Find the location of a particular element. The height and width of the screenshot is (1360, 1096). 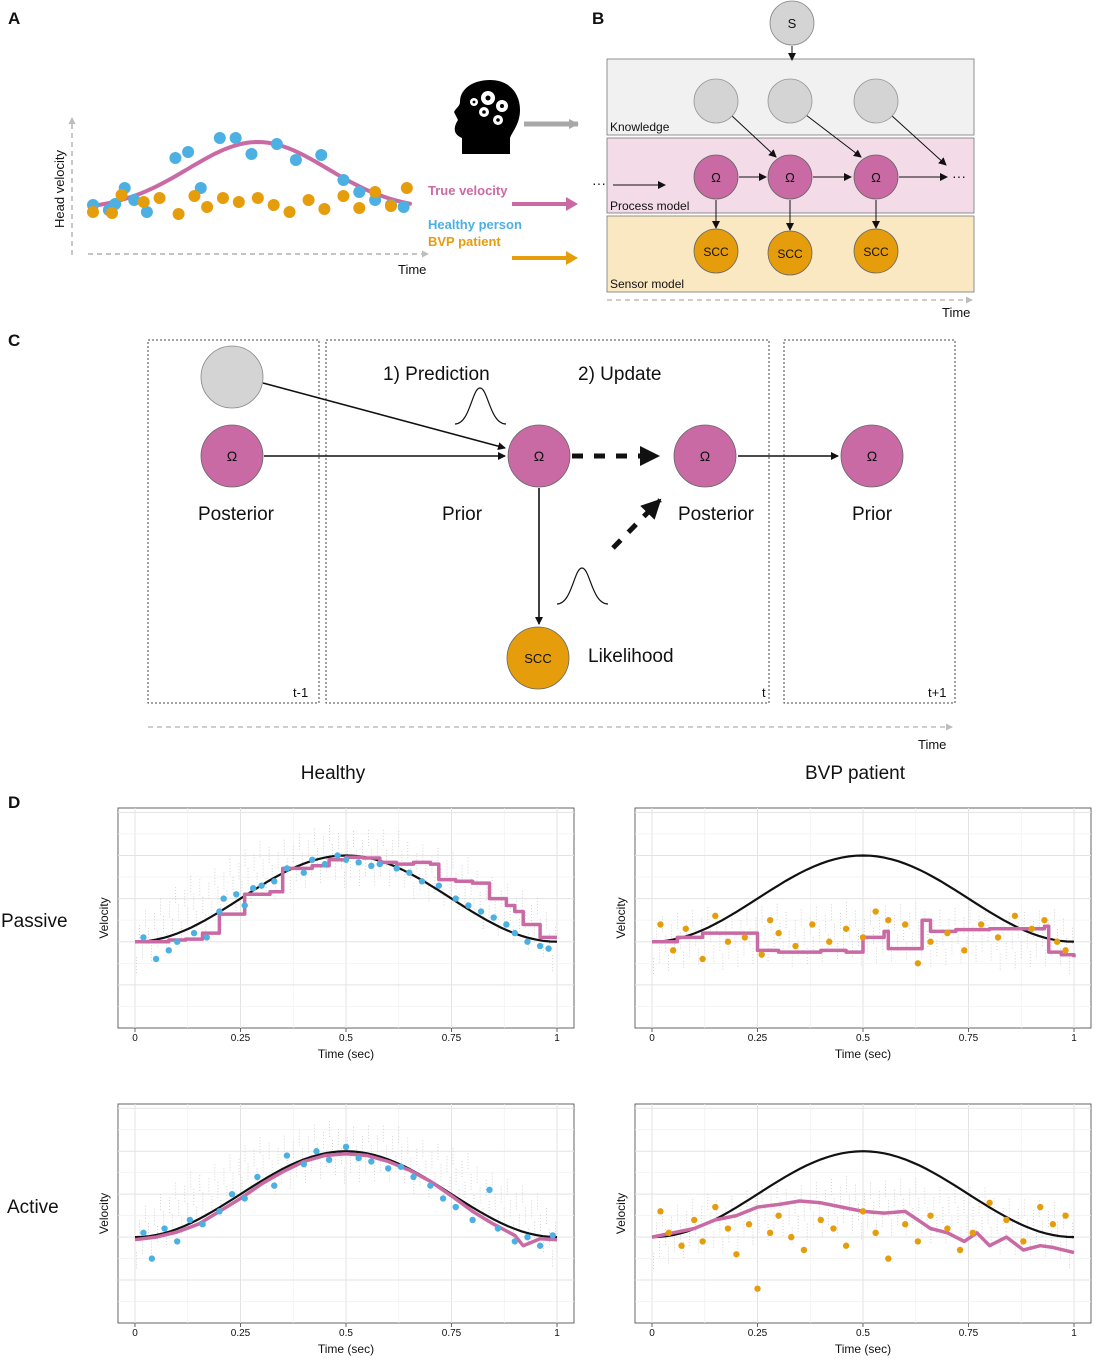

t-plus-label: t+1 is located at coordinates (937, 692).